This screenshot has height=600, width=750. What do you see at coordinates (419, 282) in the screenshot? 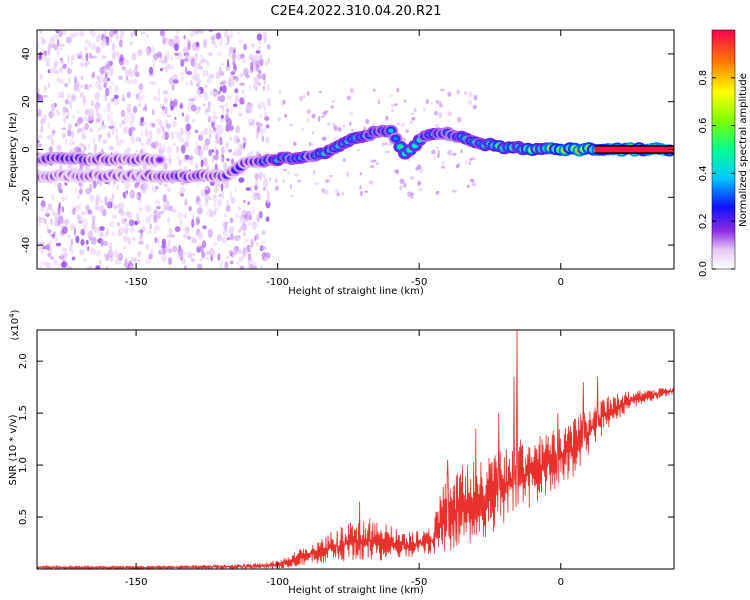
I see `heatmap-x-tick-label: -50` at bounding box center [419, 282].